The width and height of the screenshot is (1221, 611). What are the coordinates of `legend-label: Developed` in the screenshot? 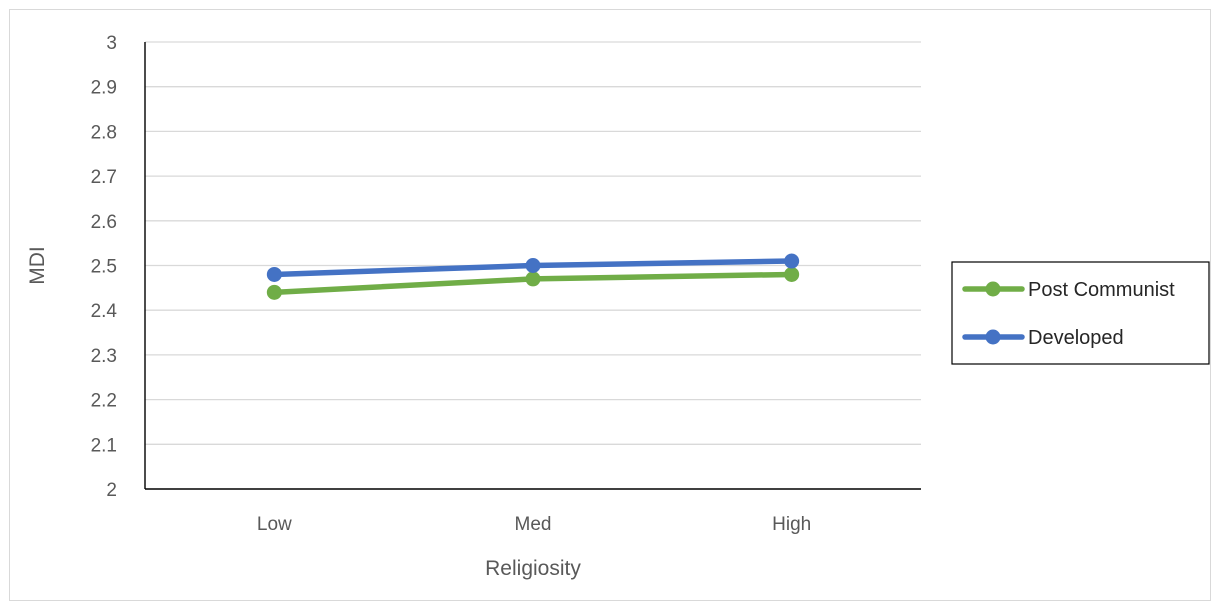 It's located at (1076, 338).